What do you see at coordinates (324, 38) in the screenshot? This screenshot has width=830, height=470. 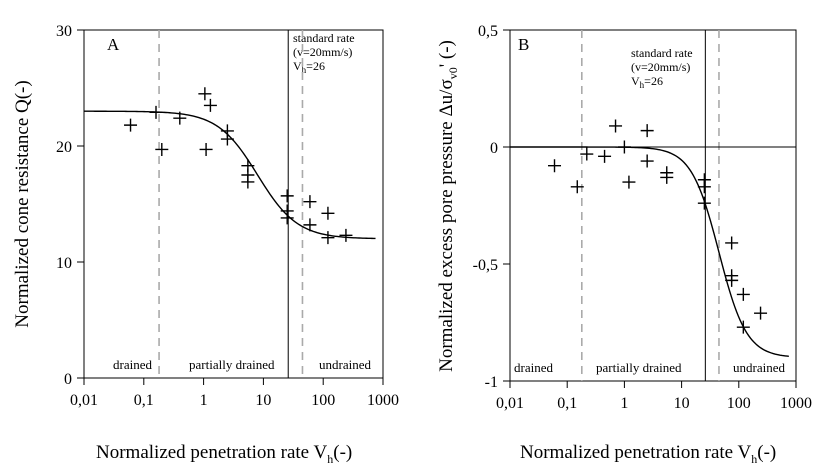 I see `standard-rate-label-a: standard rate` at bounding box center [324, 38].